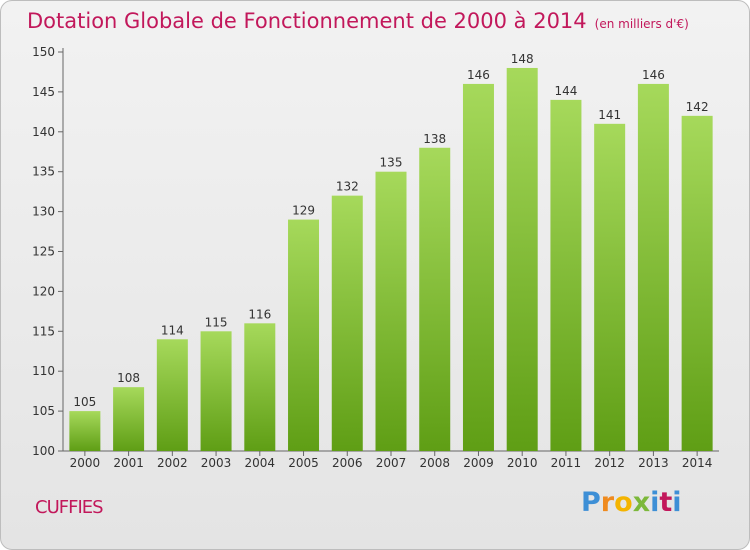  What do you see at coordinates (391, 463) in the screenshot?
I see `x-tick-label-2007: 2007` at bounding box center [391, 463].